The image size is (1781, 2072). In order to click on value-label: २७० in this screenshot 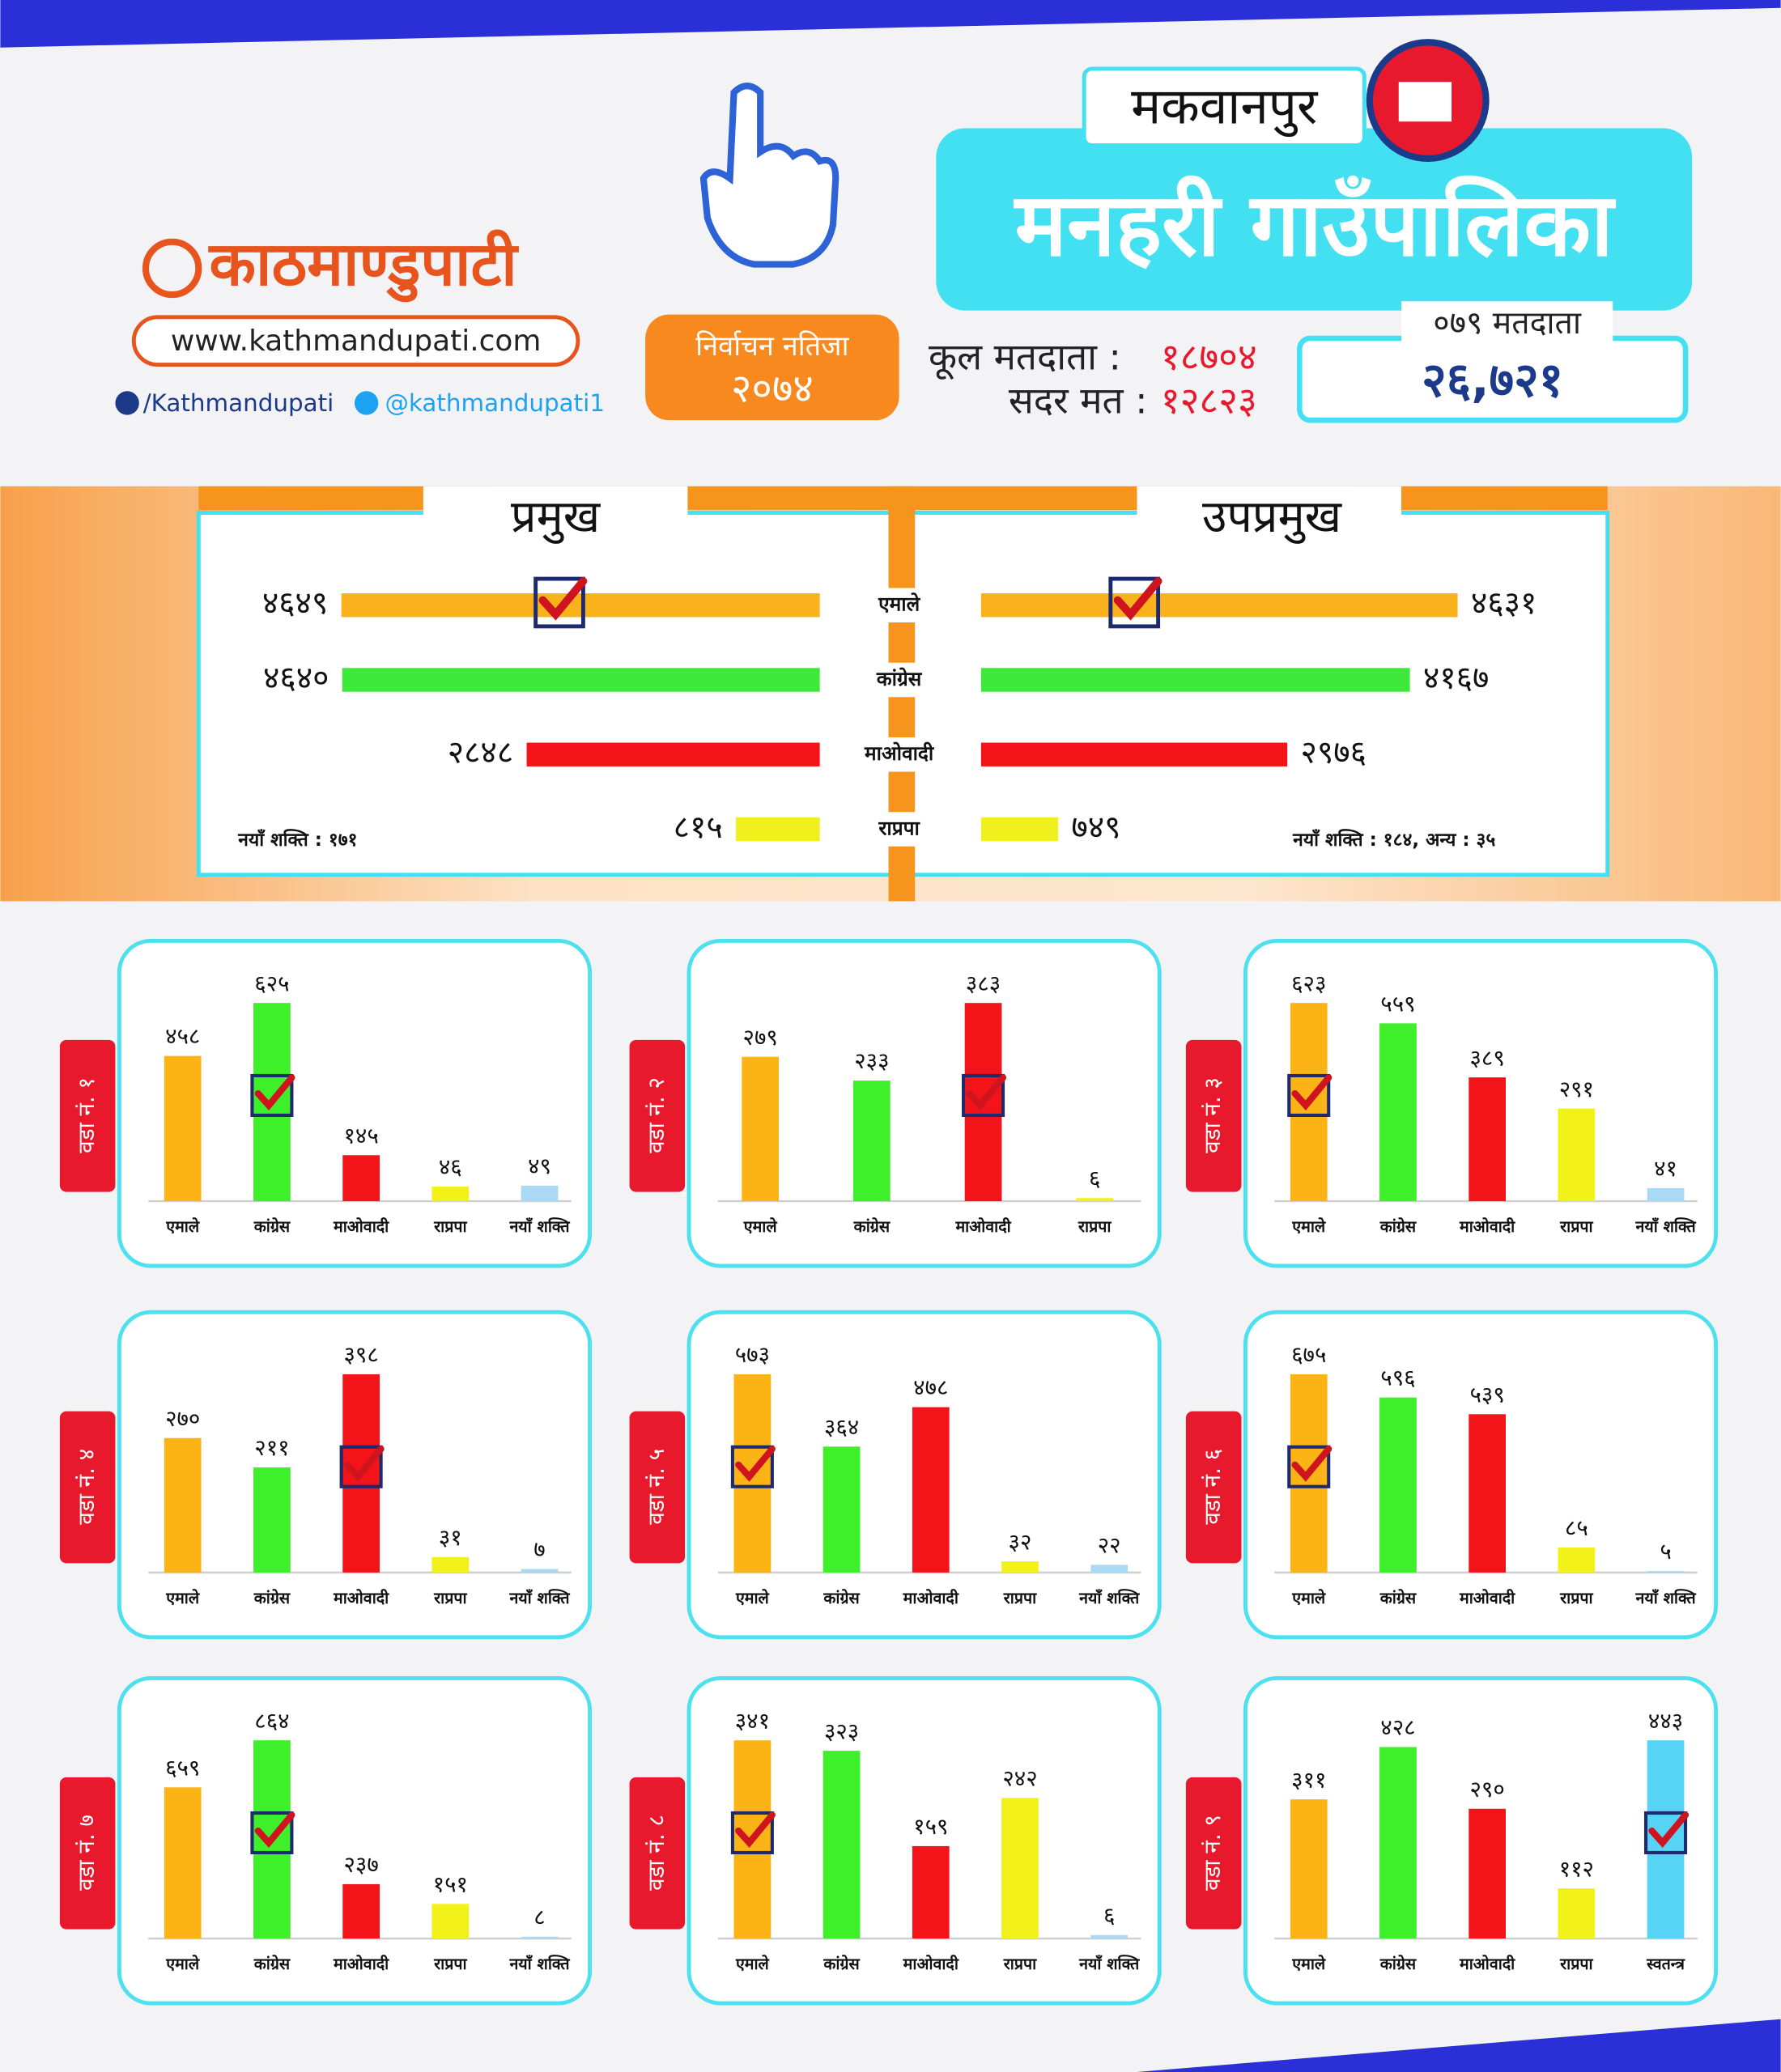, I will do `click(183, 1418)`.